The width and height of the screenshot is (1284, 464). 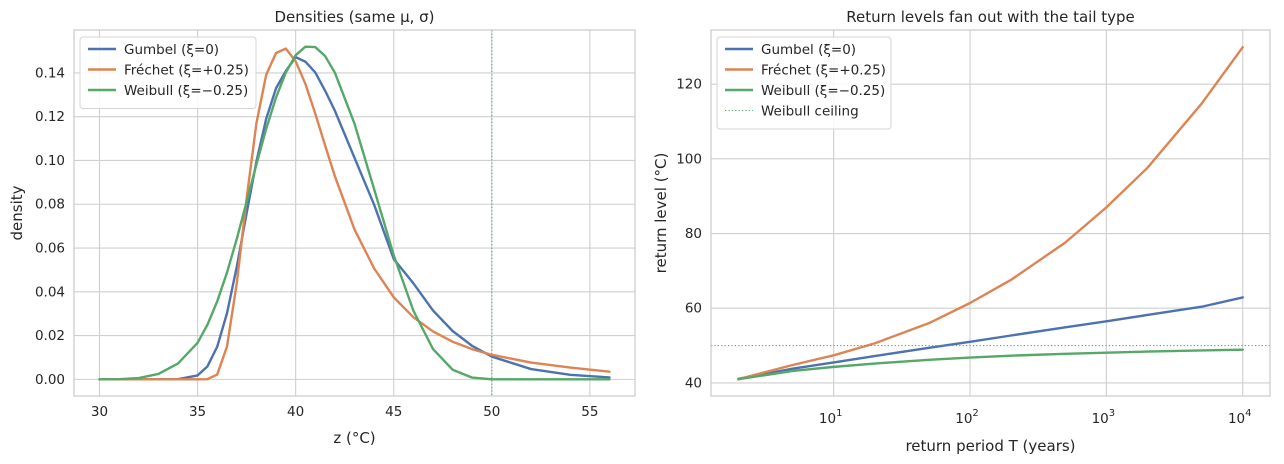 I want to click on x-tick-label: 10¹, so click(x=831, y=417).